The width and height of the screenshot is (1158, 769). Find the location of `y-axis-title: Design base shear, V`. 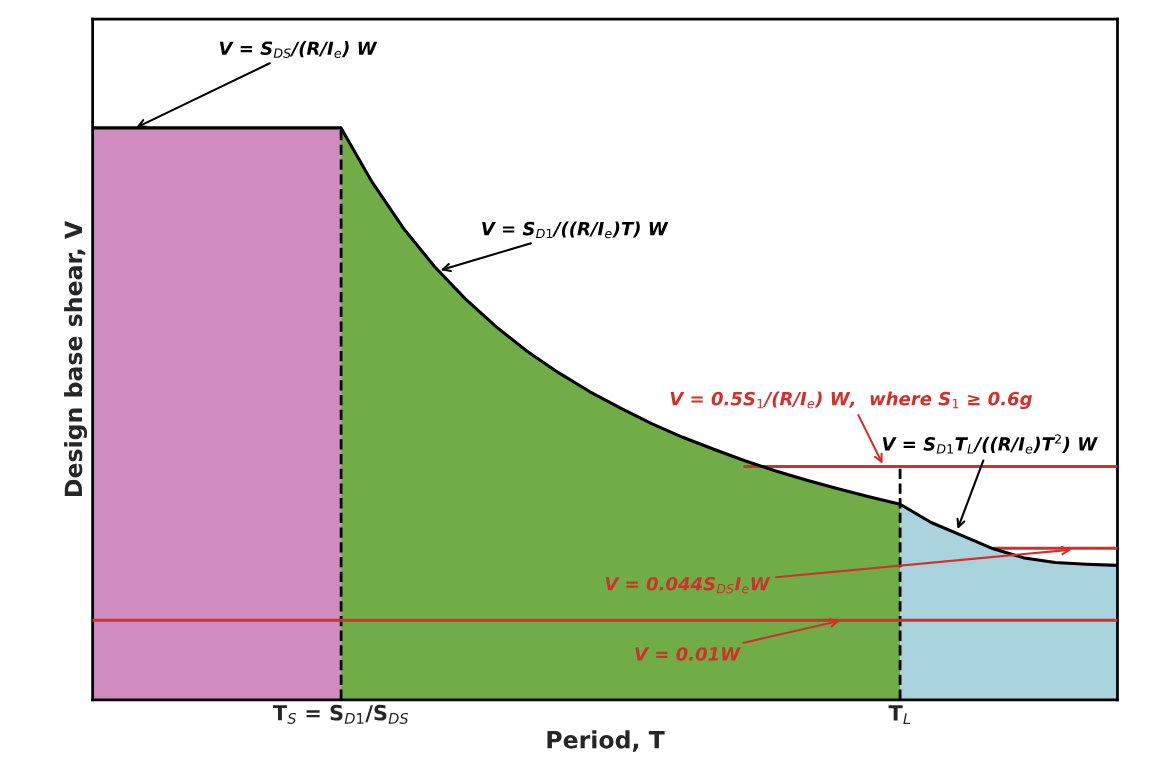

y-axis-title: Design base shear, V is located at coordinates (76, 358).